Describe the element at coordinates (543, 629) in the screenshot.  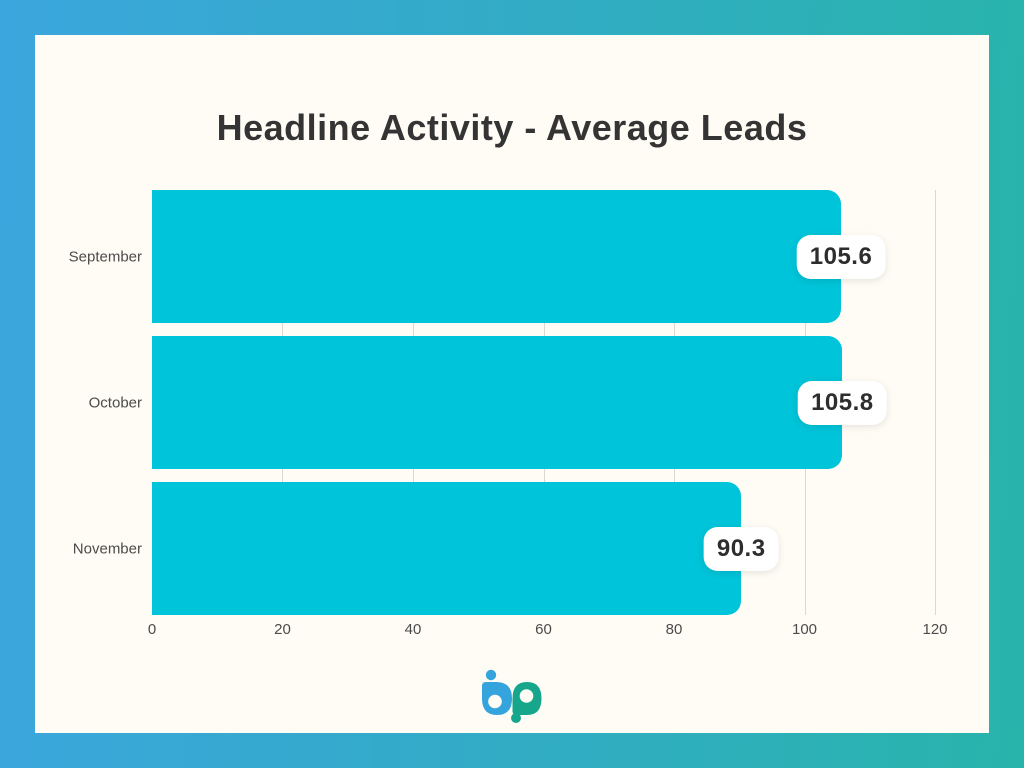
I see `x-tick-label: 60` at that location.